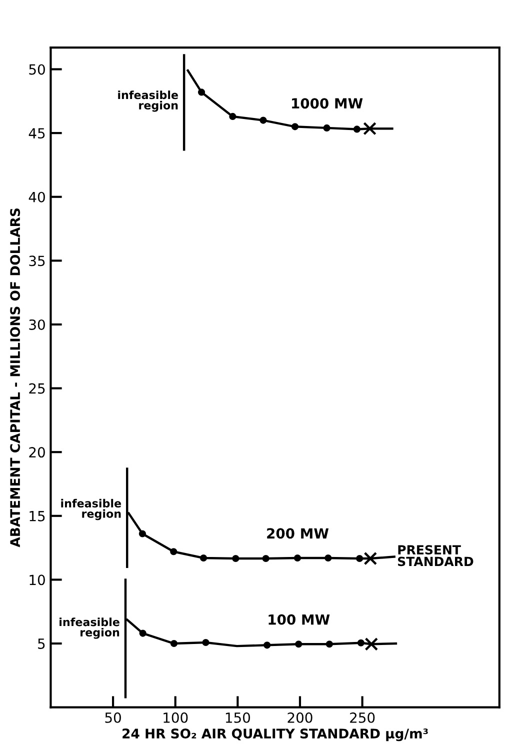 The height and width of the screenshot is (756, 531). I want to click on x-tick-label: 100, so click(176, 717).